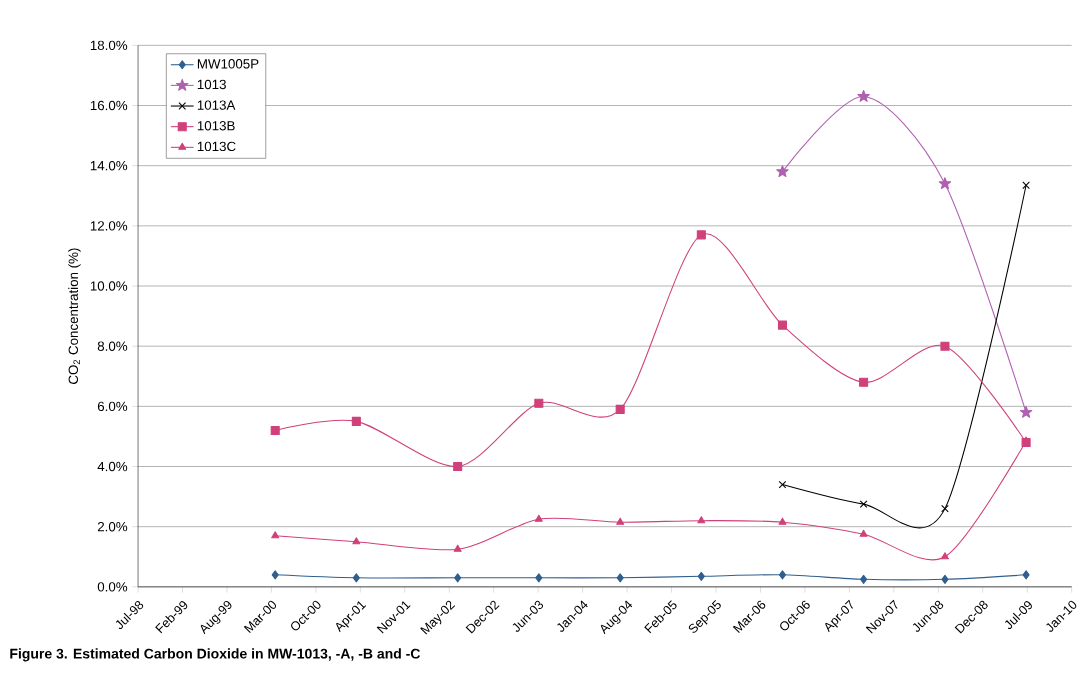 The height and width of the screenshot is (687, 1083). I want to click on y-tick-label: 18.0%, so click(109, 45).